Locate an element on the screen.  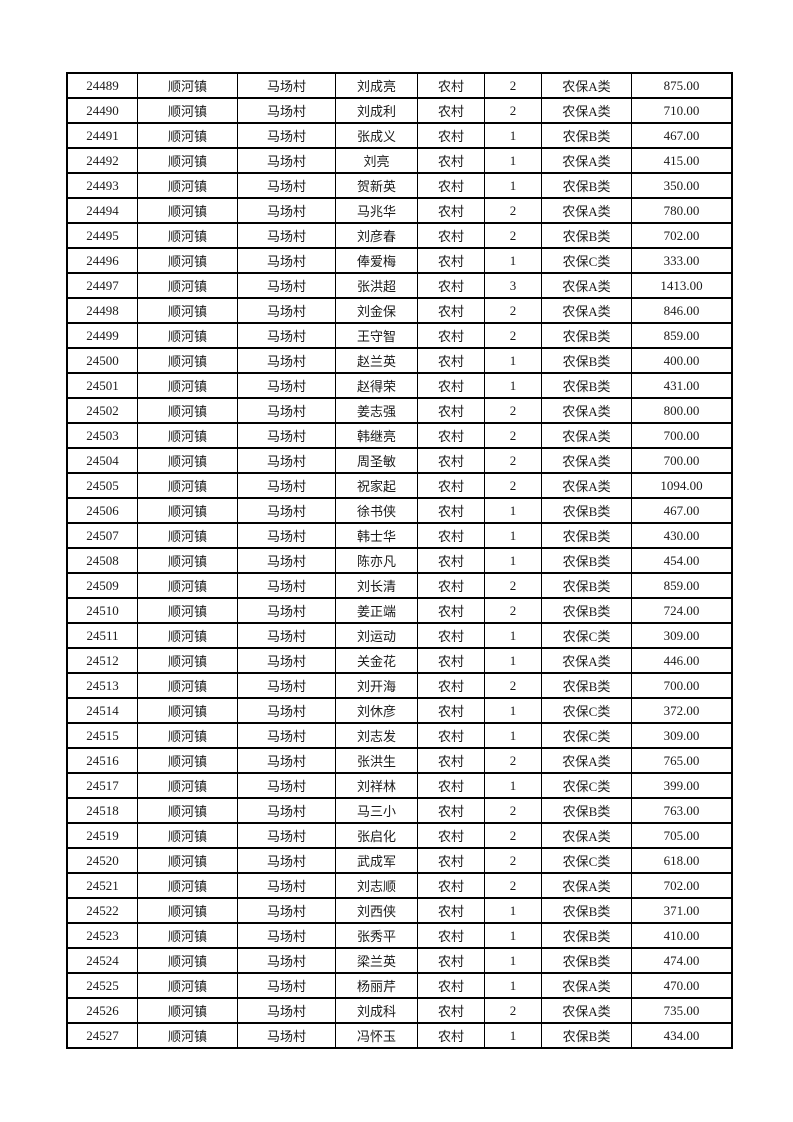
cell-record-id: 24523 is located at coordinates (102, 935).